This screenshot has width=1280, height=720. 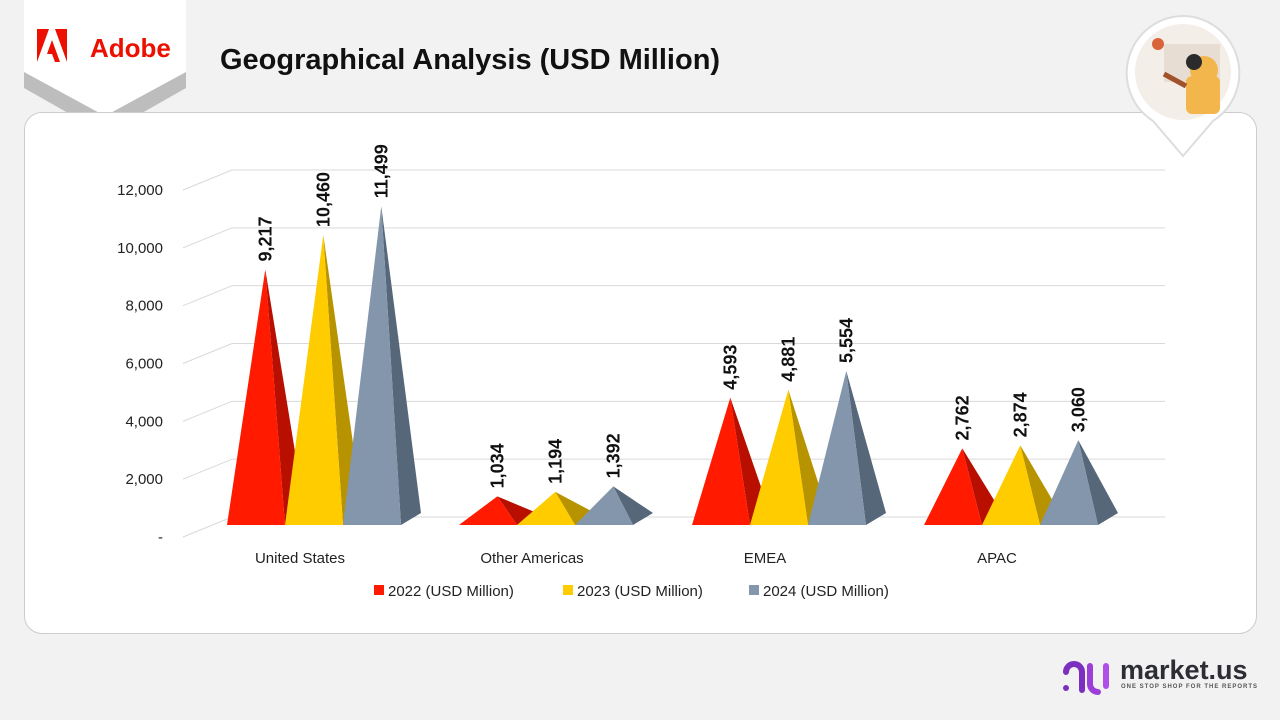 I want to click on x-category-label: United States, so click(x=300, y=558).